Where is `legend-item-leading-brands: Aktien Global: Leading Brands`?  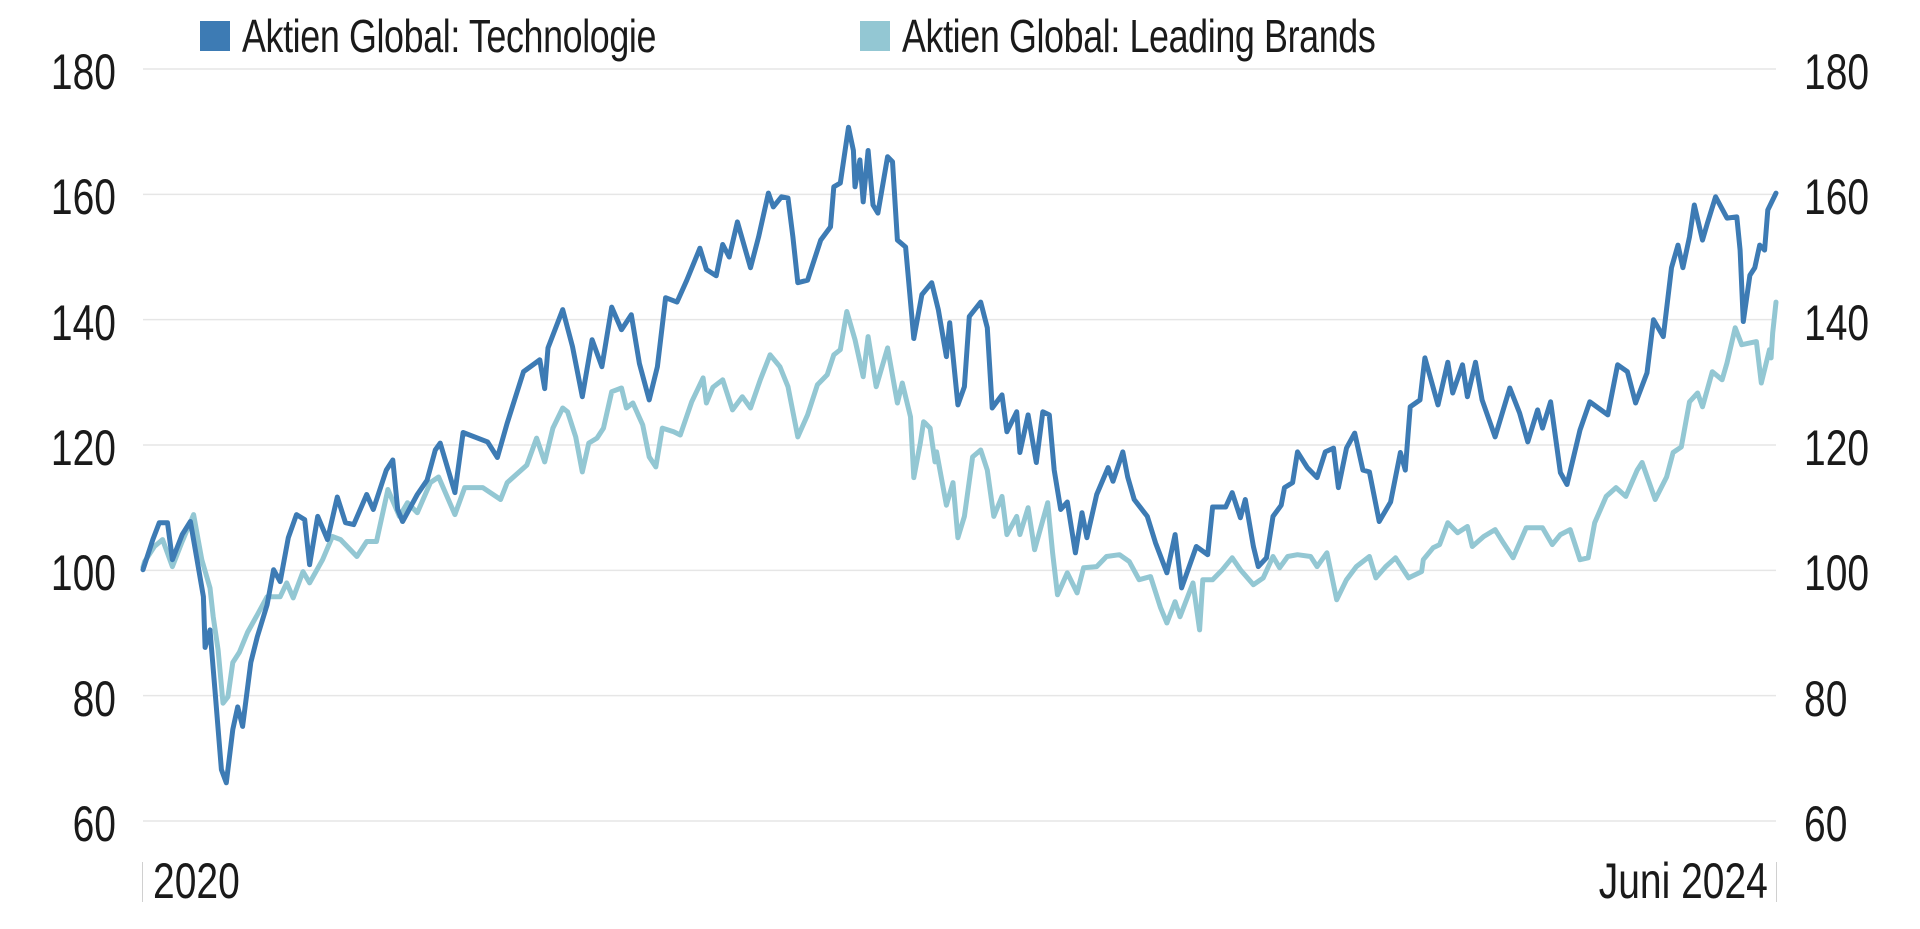 legend-item-leading-brands: Aktien Global: Leading Brands is located at coordinates (1184, 36).